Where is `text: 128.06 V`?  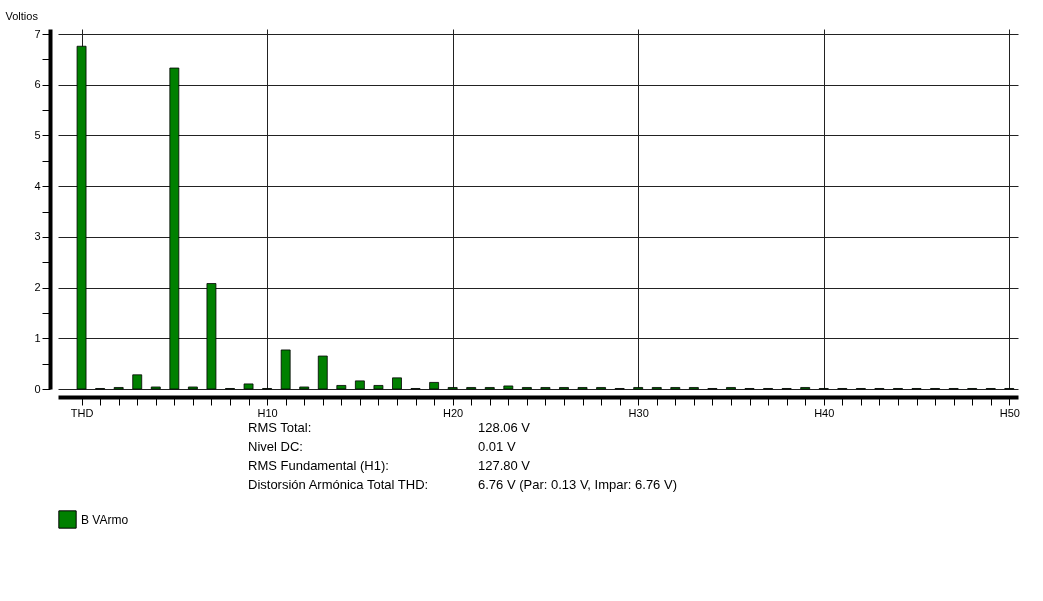 text: 128.06 V is located at coordinates (504, 427).